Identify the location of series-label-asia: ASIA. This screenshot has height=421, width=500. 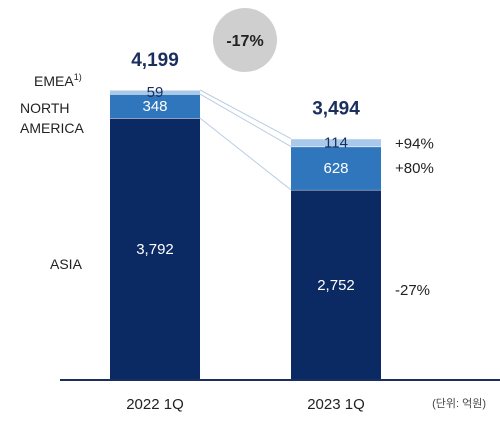
(66, 264).